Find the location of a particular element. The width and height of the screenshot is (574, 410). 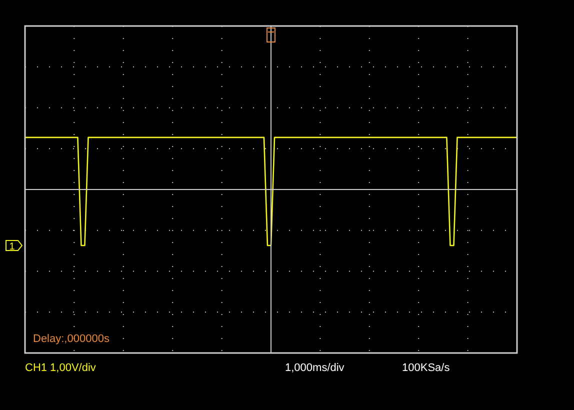

text: 100KSa/s is located at coordinates (426, 368).